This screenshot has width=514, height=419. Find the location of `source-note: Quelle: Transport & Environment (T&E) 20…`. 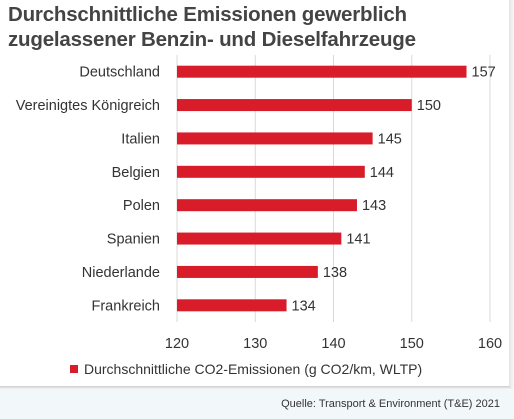

source-note: Quelle: Transport & Environment (T&E) 20… is located at coordinates (390, 404).